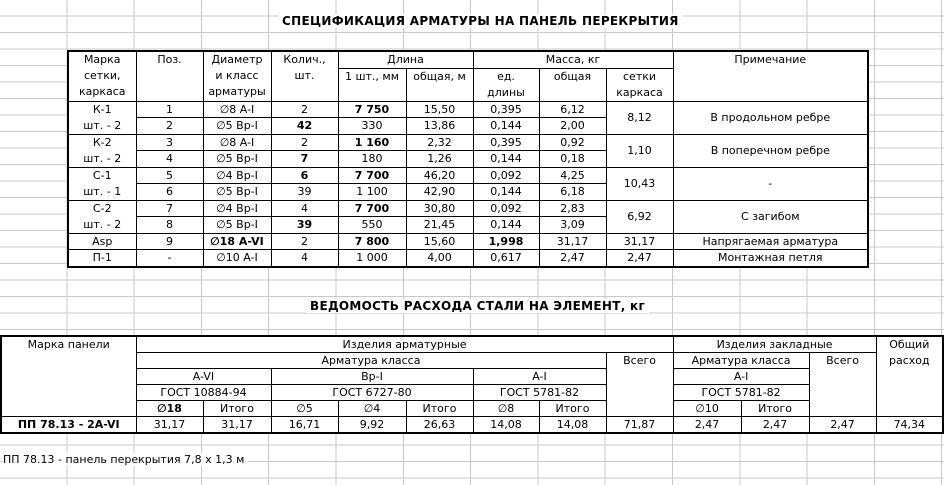 The height and width of the screenshot is (485, 944). What do you see at coordinates (506, 258) in the screenshot?
I see `table-cell: 0,617` at bounding box center [506, 258].